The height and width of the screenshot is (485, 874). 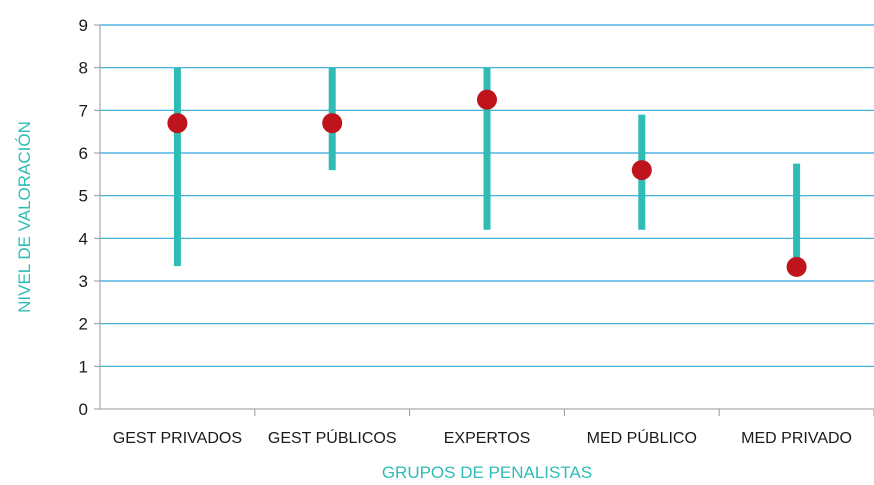 What do you see at coordinates (83, 25) in the screenshot?
I see `y-tick-label: 9` at bounding box center [83, 25].